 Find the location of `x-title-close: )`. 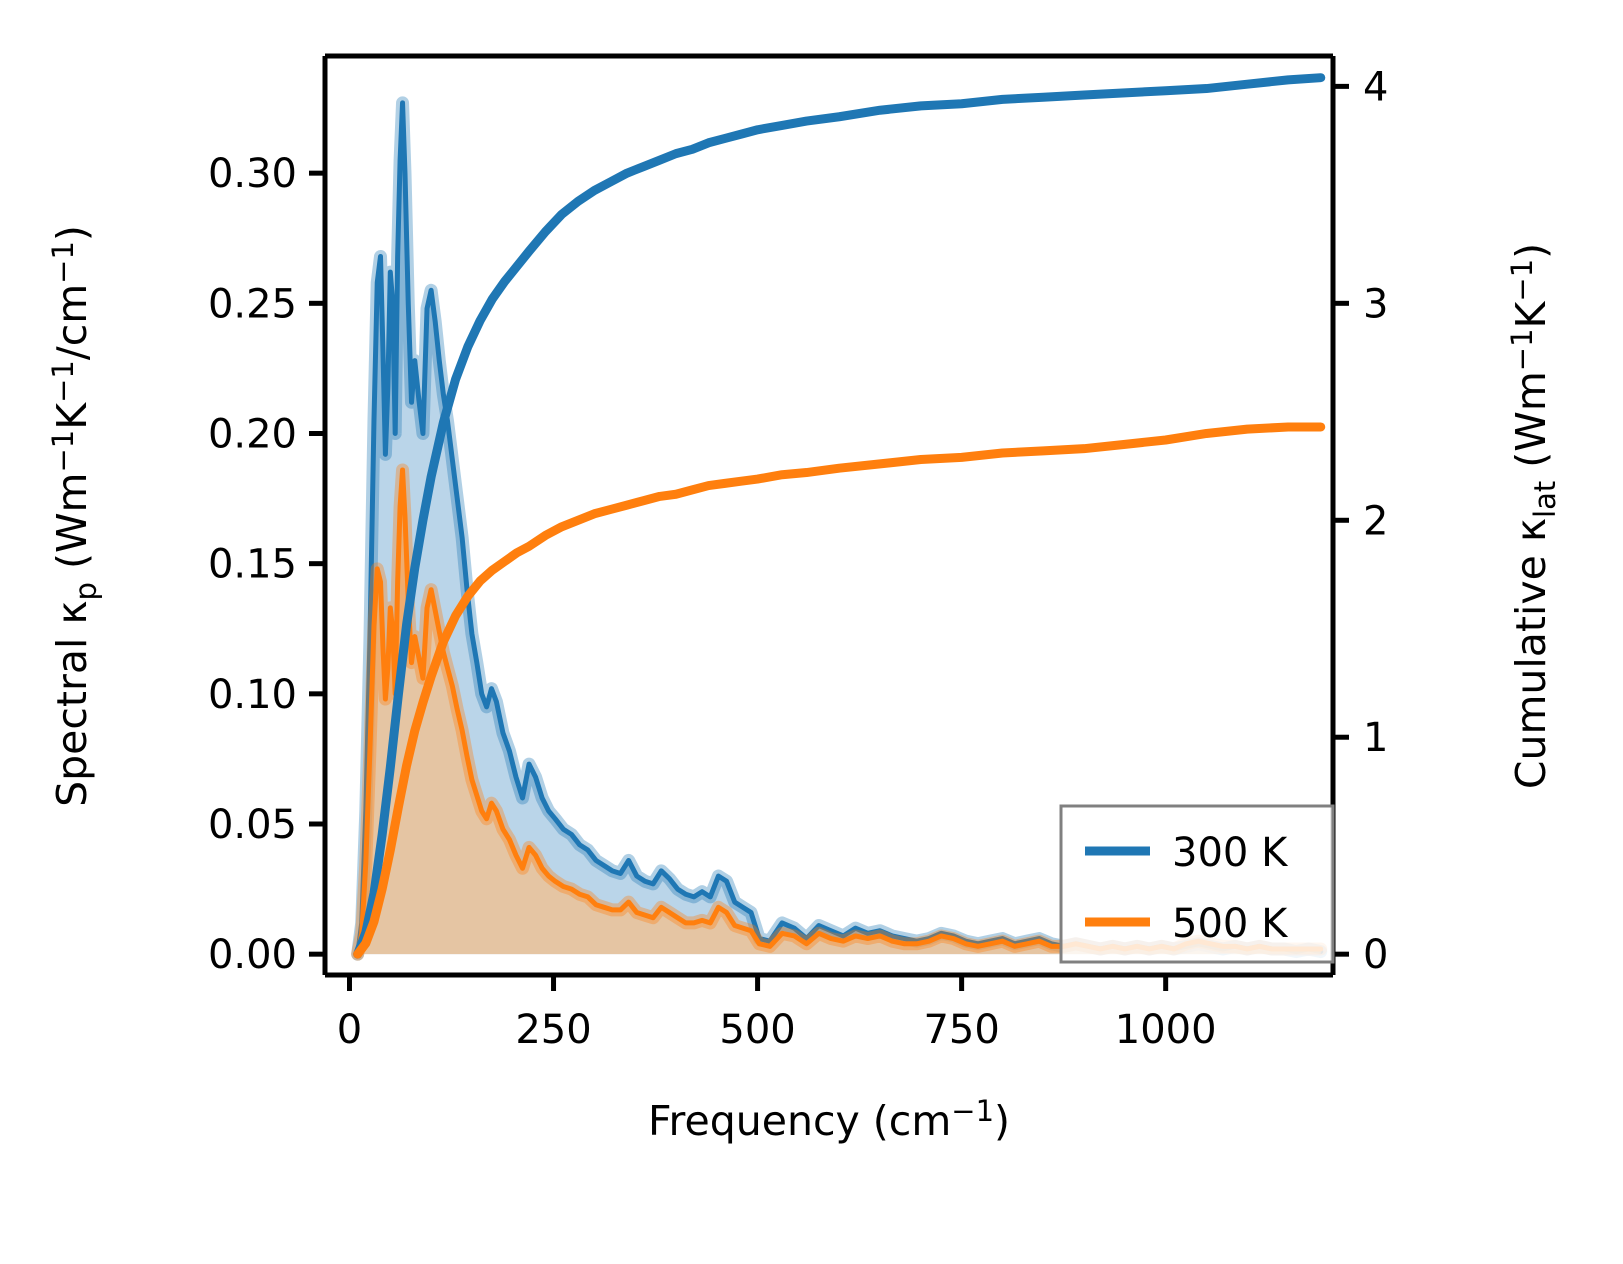

x-title-close: ) is located at coordinates (1002, 1121).